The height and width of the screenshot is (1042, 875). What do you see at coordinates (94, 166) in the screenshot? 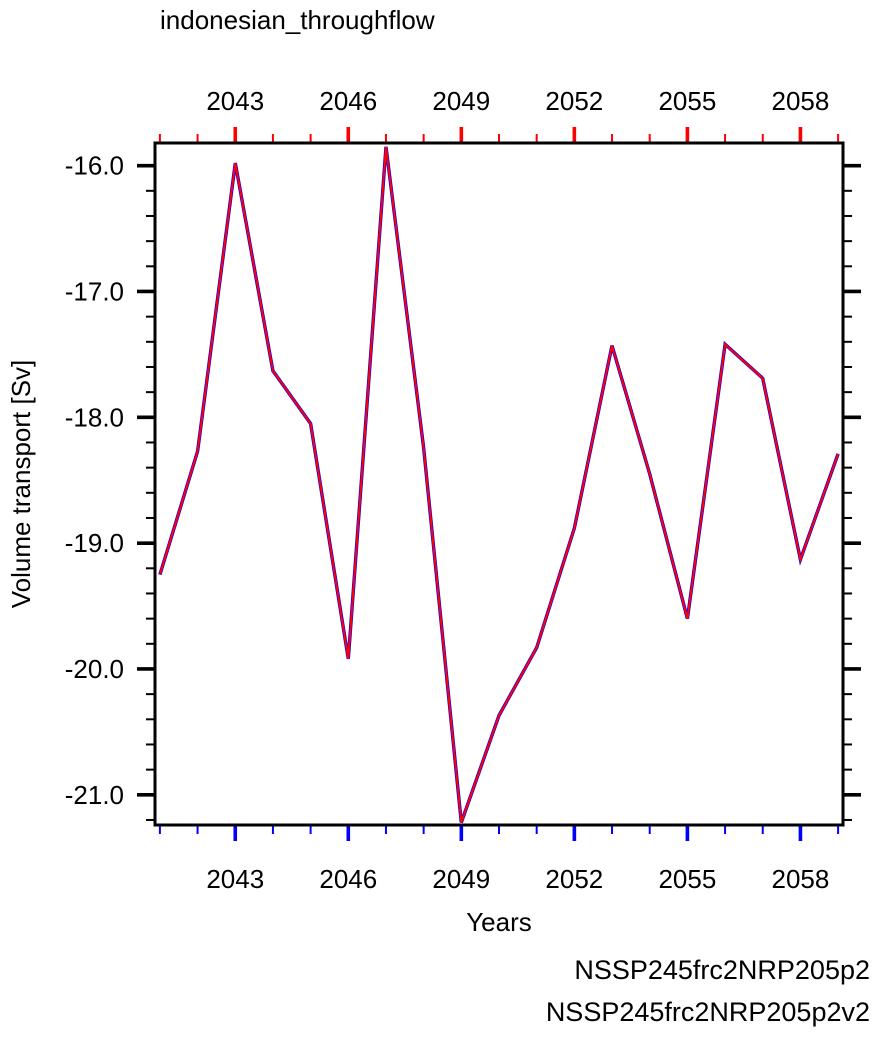
I see `y-tick-label: -16.0` at bounding box center [94, 166].